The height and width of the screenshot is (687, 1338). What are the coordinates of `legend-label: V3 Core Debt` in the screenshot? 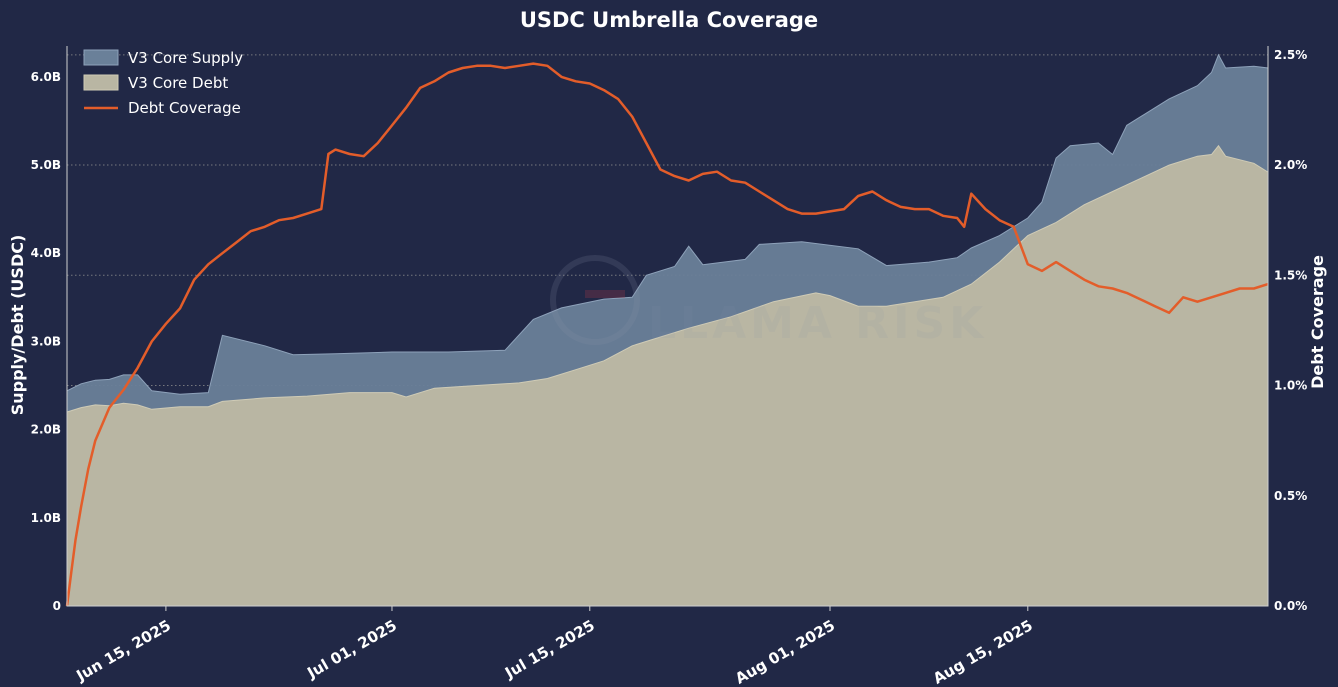 It's located at (178, 83).